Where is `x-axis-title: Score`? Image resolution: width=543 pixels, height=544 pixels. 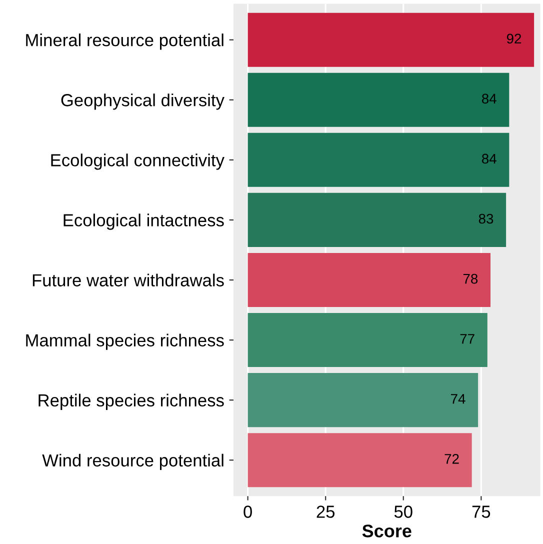 x-axis-title: Score is located at coordinates (387, 531).